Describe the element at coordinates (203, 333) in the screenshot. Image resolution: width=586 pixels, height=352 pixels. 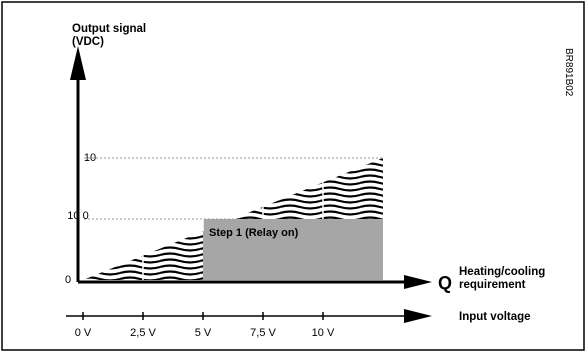
I see `input-tick-label: 5 V` at that location.